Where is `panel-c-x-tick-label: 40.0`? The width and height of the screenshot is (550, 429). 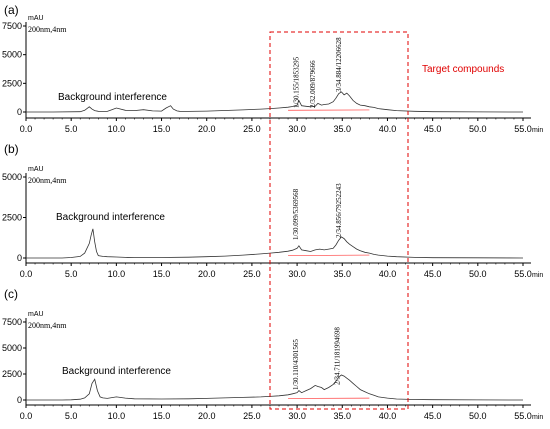 panel-c-x-tick-label: 40.0 is located at coordinates (388, 416).